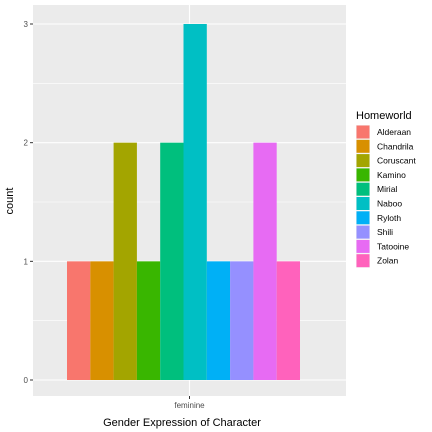 Image resolution: width=432 pixels, height=432 pixels. I want to click on legend-label-mirial: Mirial, so click(387, 189).